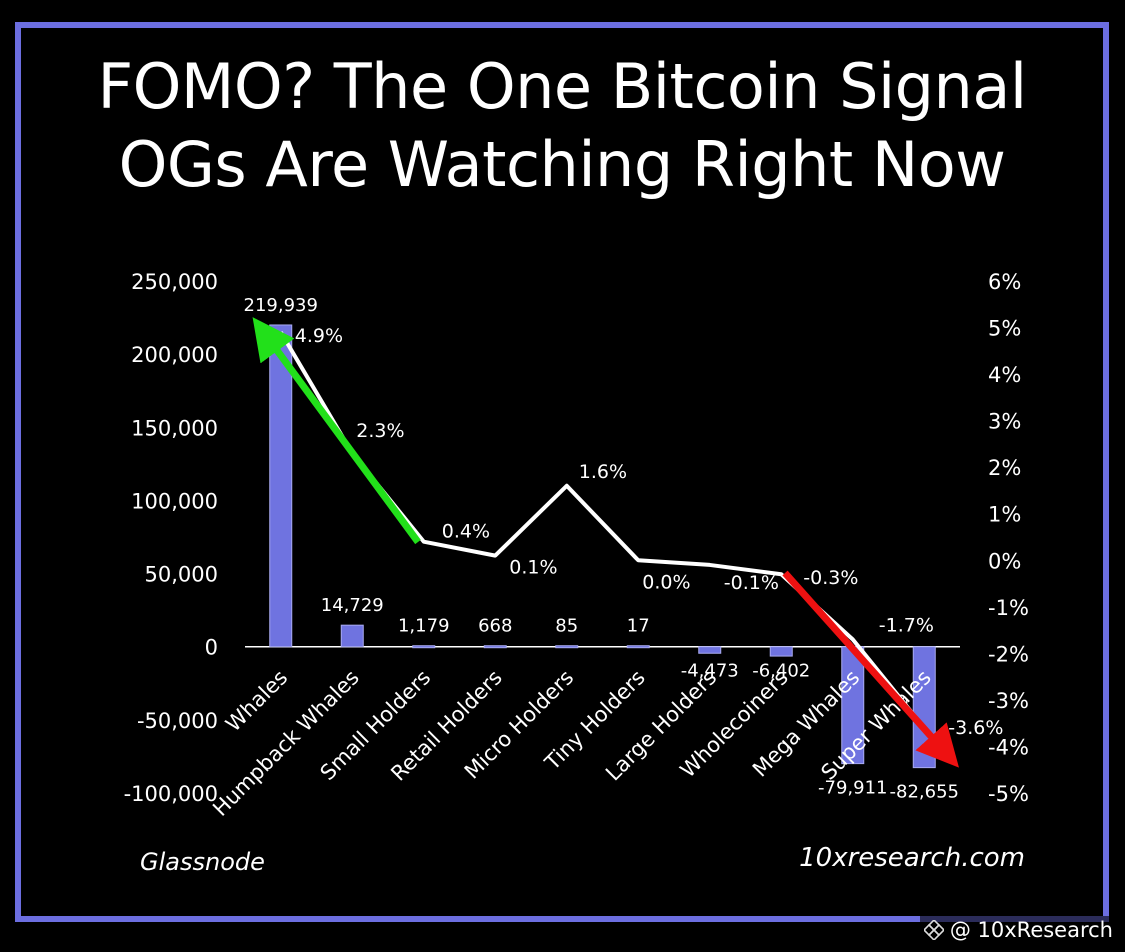 The image size is (1125, 952). Describe the element at coordinates (174, 282) in the screenshot. I see `left-tick-label: 250,000` at that location.